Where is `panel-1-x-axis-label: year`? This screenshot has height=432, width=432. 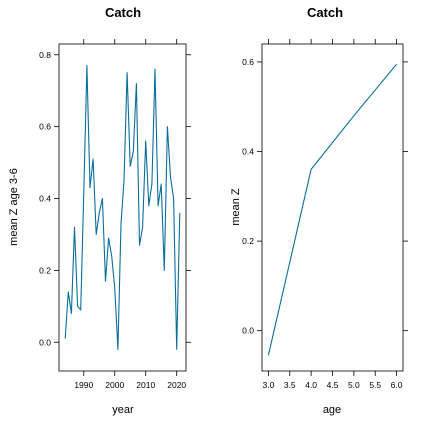
panel-1-x-axis-label: year is located at coordinates (123, 410).